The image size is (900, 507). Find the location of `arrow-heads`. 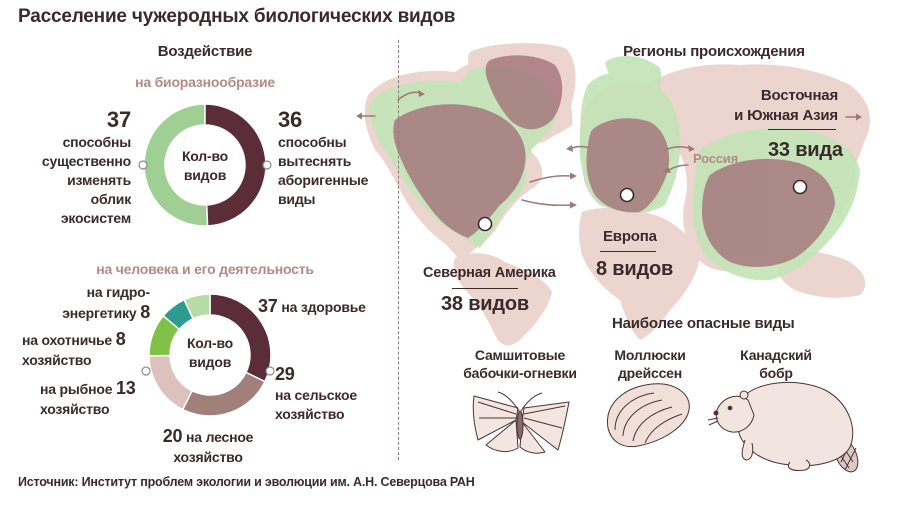

arrow-heads is located at coordinates (609, 149).